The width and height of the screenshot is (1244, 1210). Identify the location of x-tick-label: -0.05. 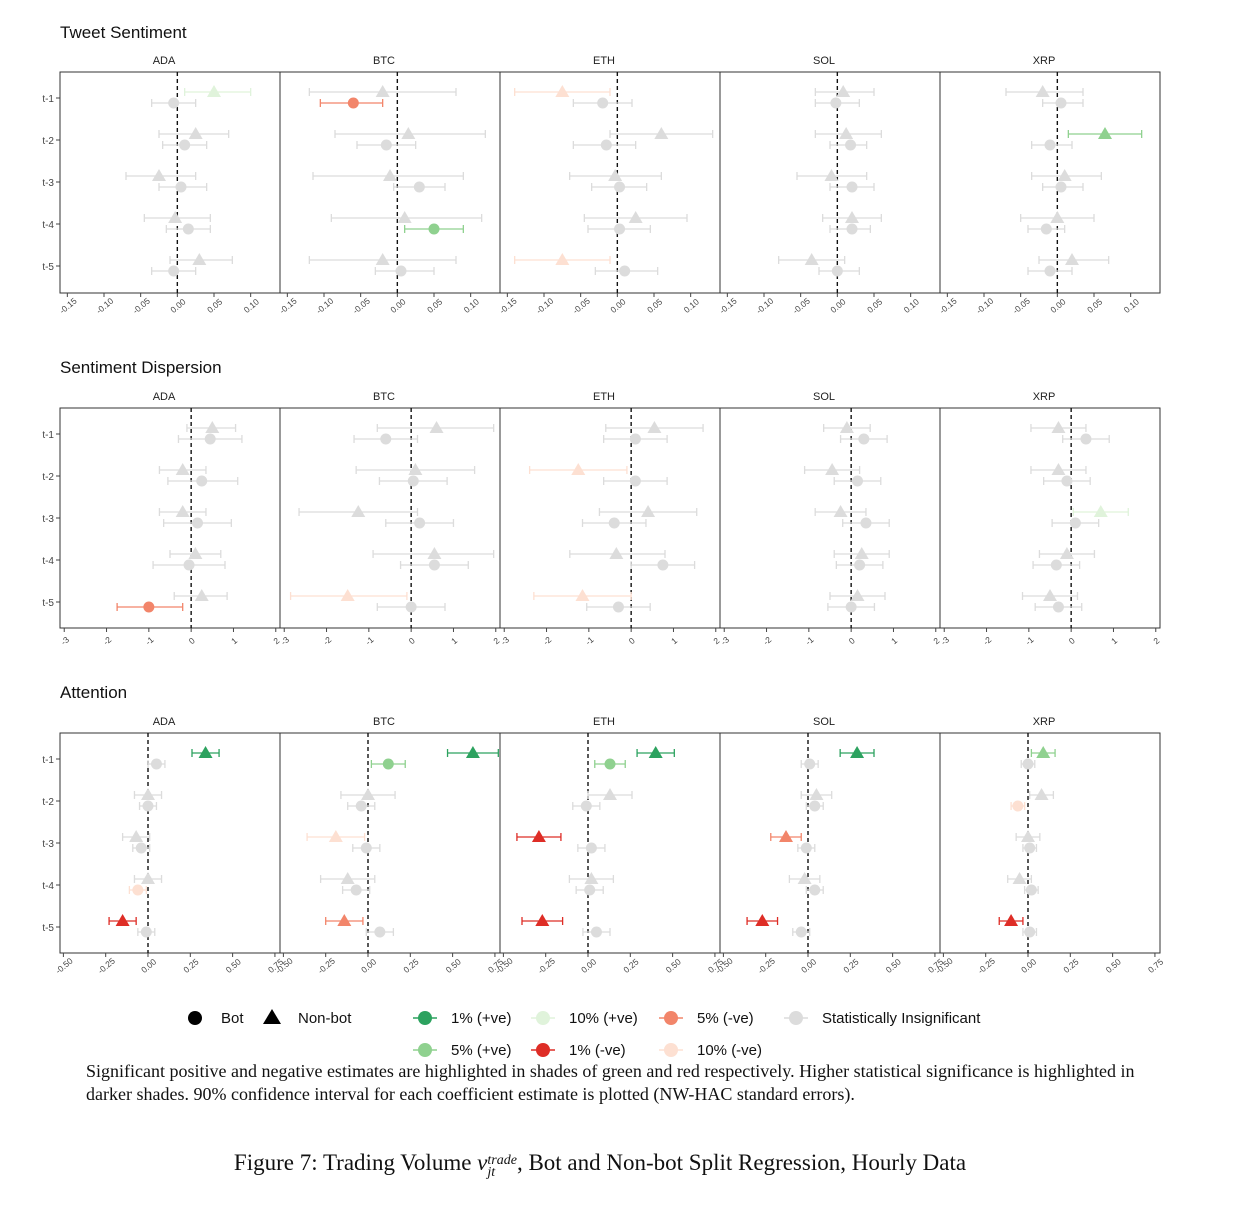
(801, 306).